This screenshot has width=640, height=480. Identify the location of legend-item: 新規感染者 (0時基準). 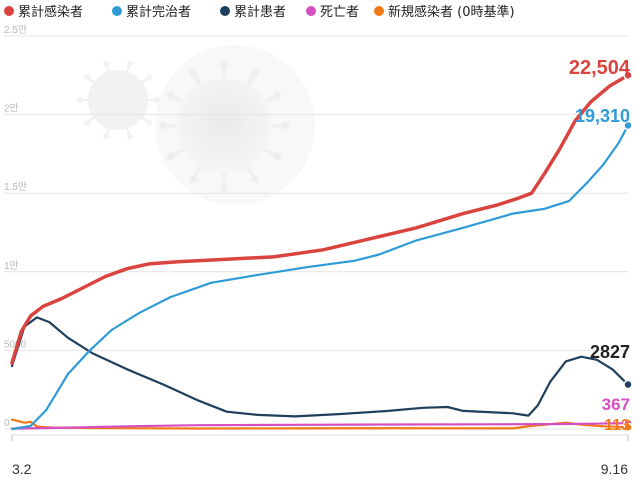
(444, 12).